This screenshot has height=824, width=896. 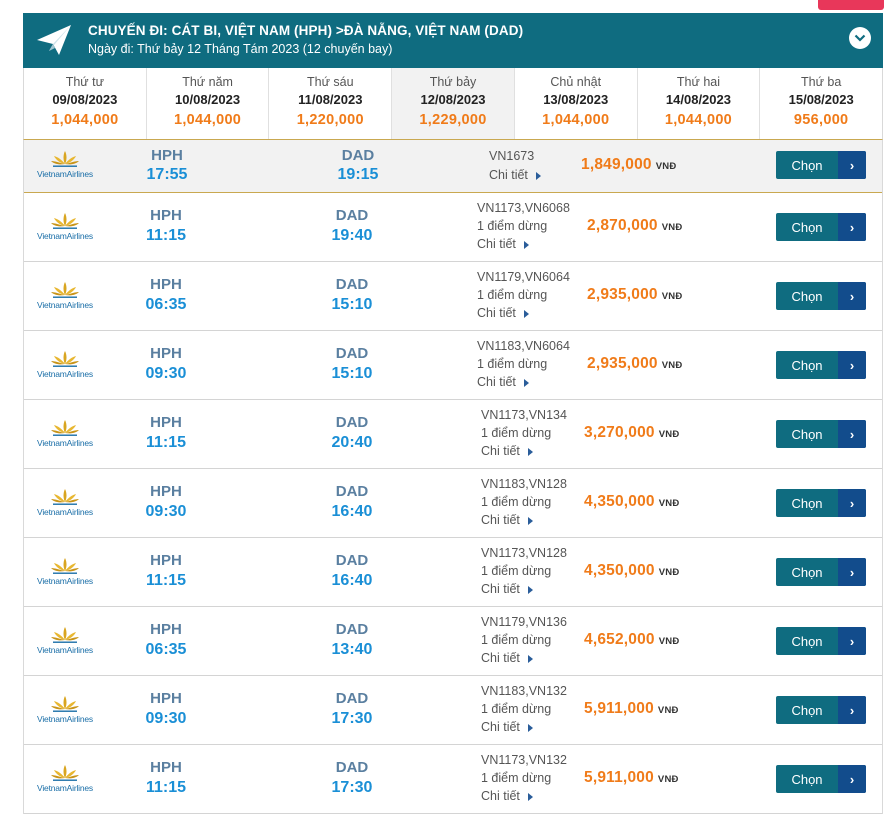 What do you see at coordinates (619, 432) in the screenshot?
I see `price-value: 3,270,000` at bounding box center [619, 432].